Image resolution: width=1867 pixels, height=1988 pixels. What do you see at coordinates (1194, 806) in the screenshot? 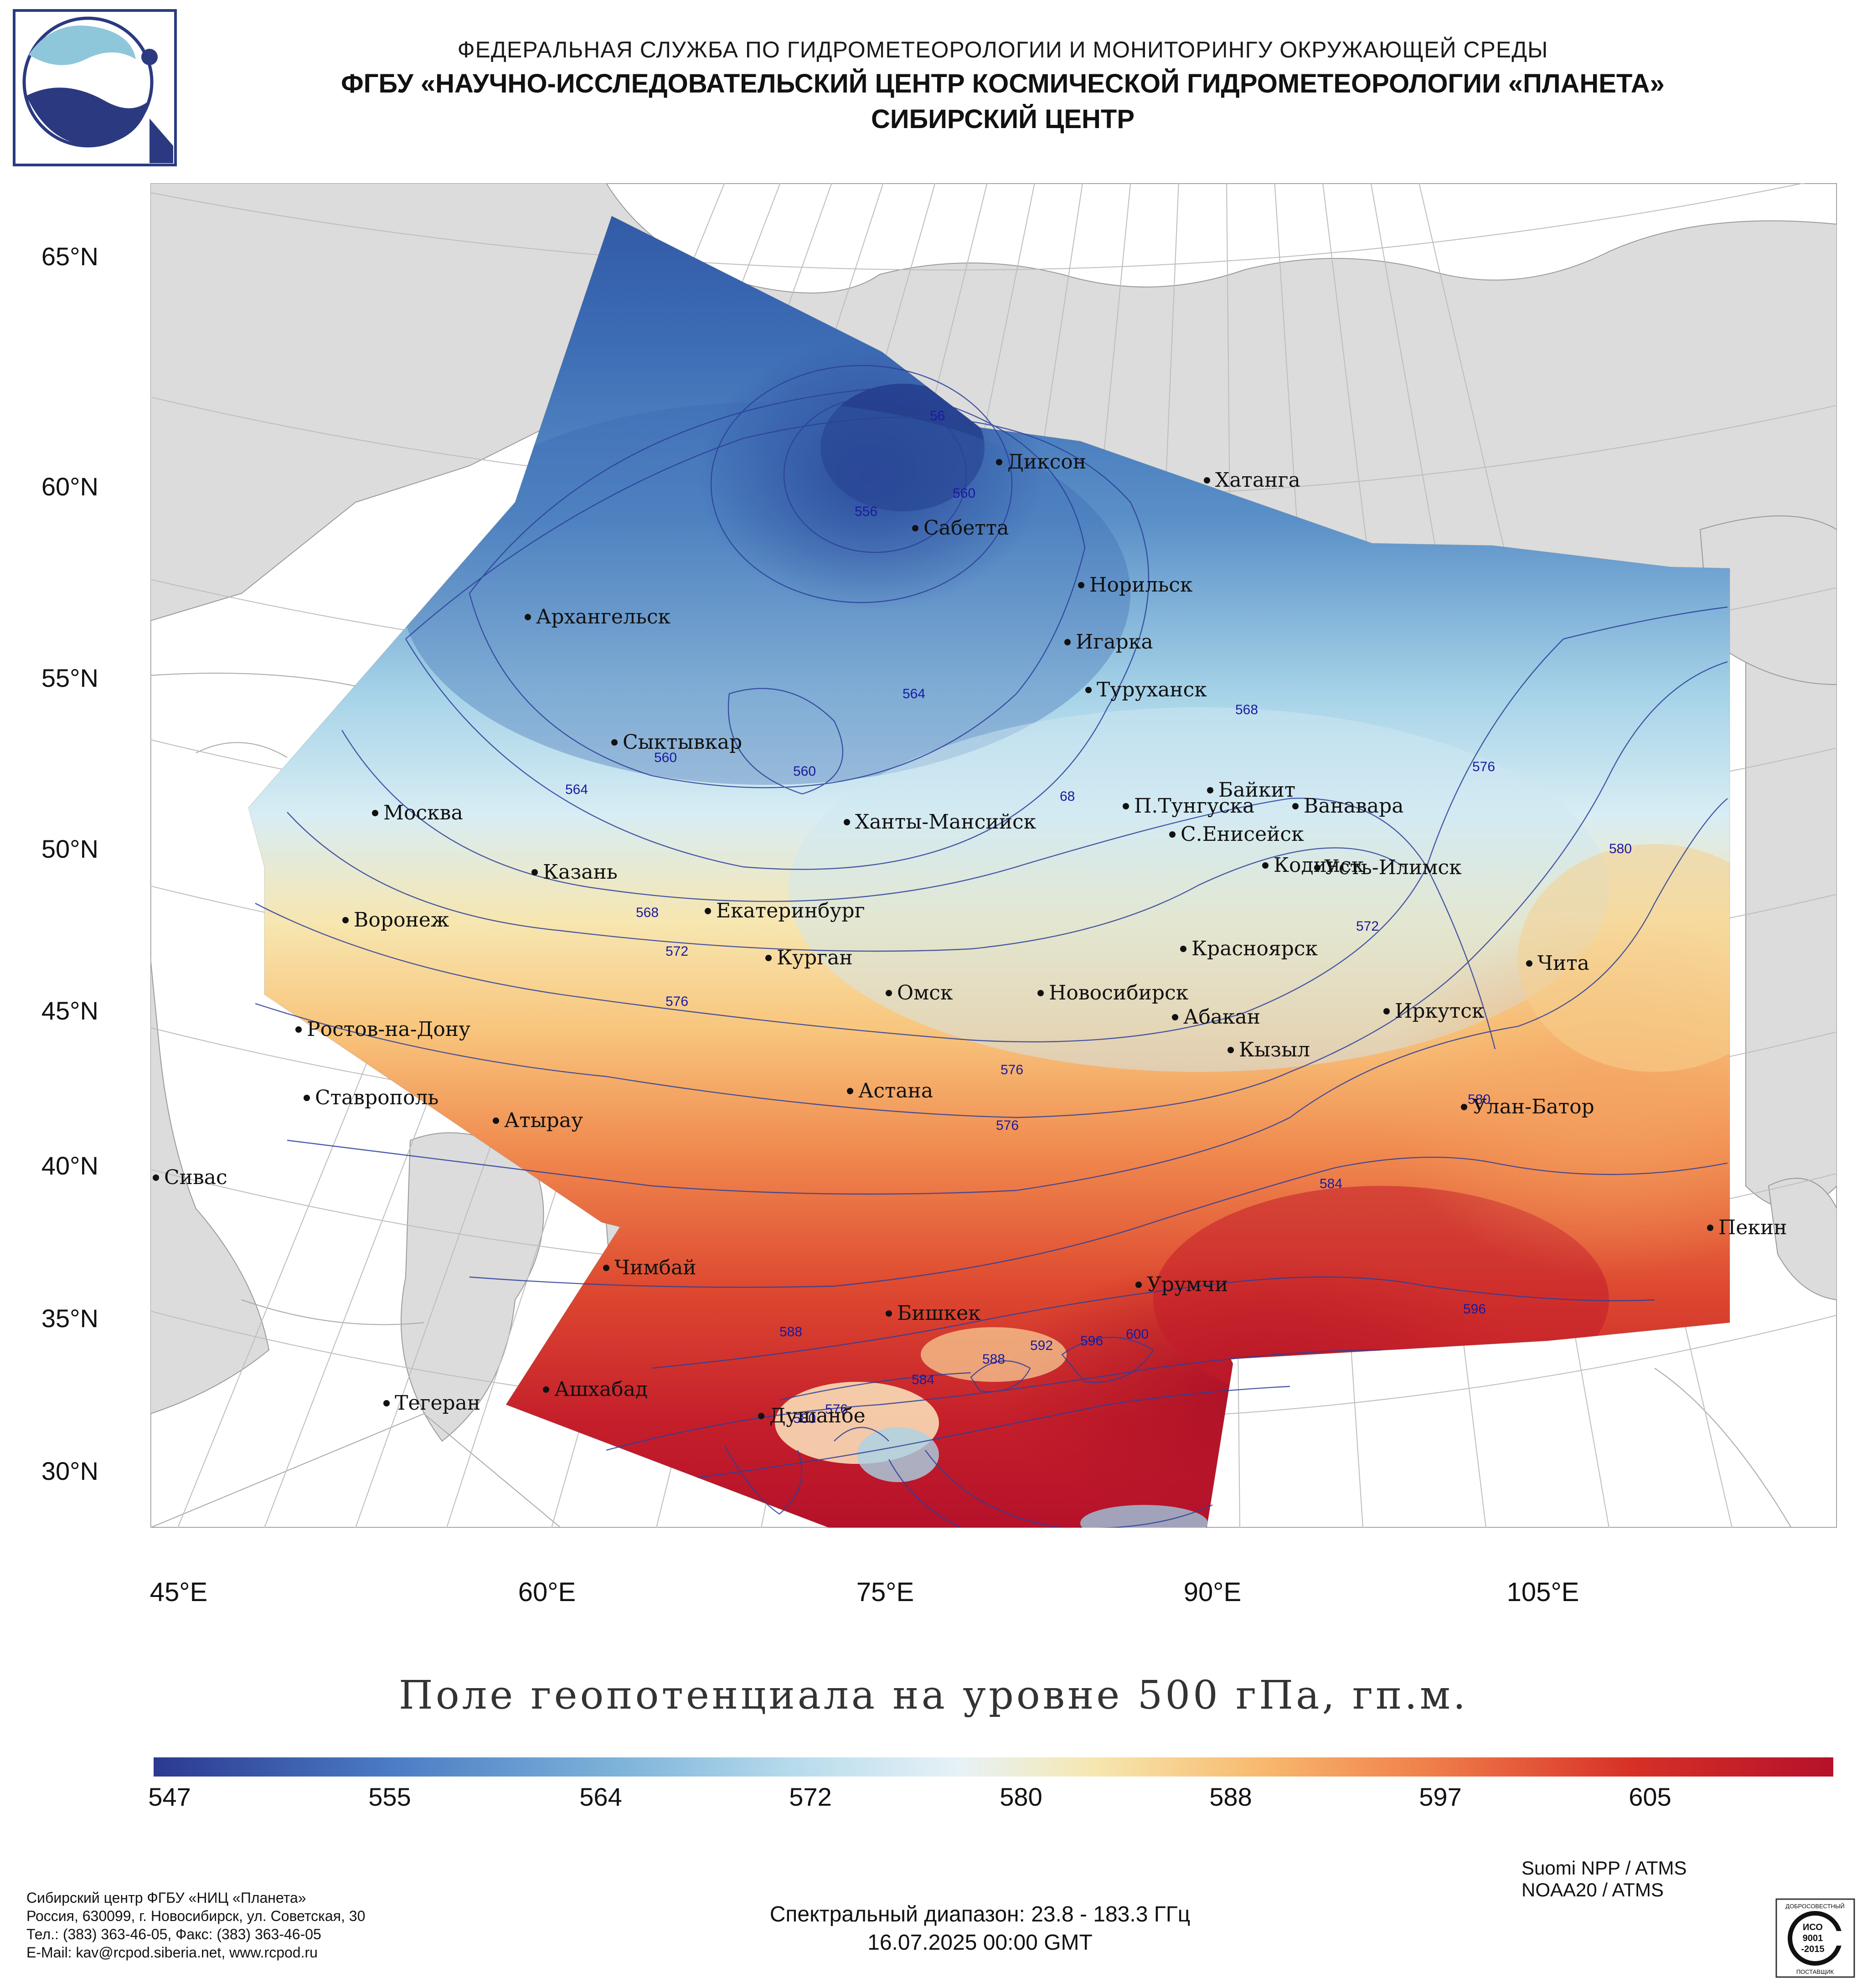
I see `svg-text: П.Тунгуска` at bounding box center [1194, 806].